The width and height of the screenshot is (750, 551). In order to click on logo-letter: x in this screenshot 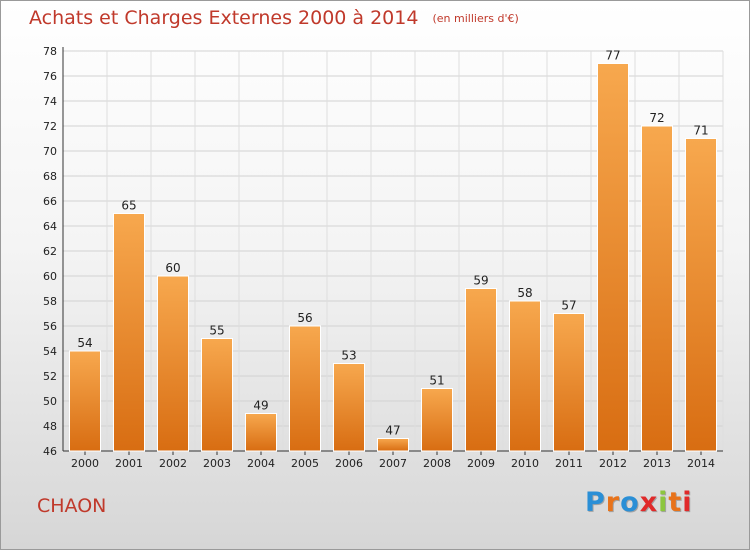, I will do `click(649, 502)`.